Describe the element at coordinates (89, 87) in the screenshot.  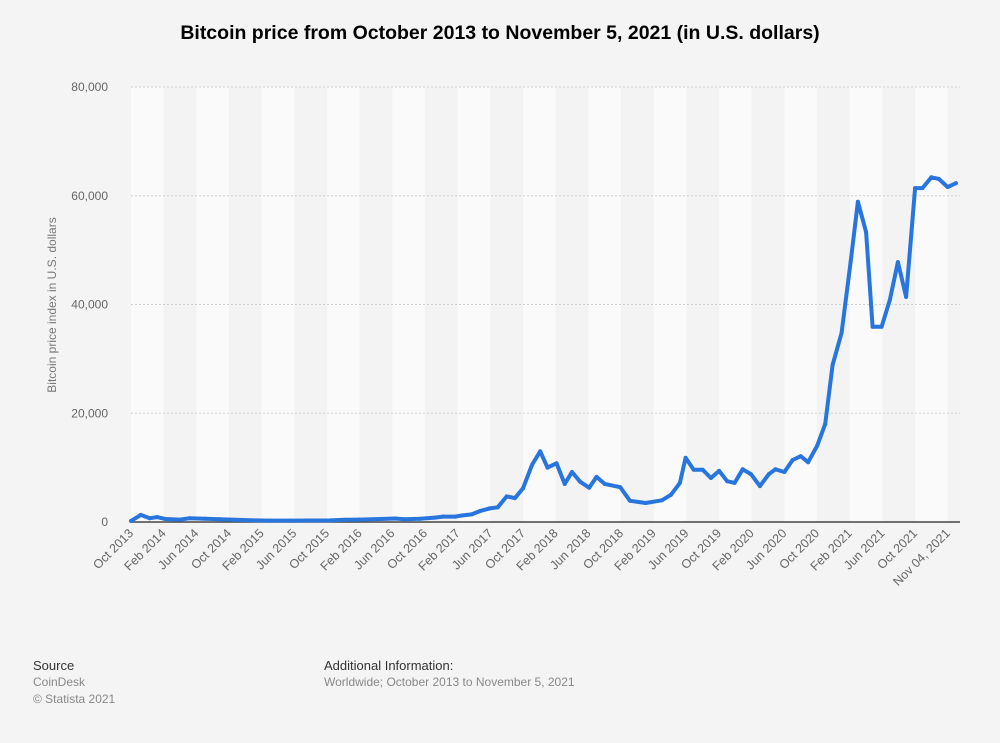
I see `y-tick-label: 80,000` at that location.